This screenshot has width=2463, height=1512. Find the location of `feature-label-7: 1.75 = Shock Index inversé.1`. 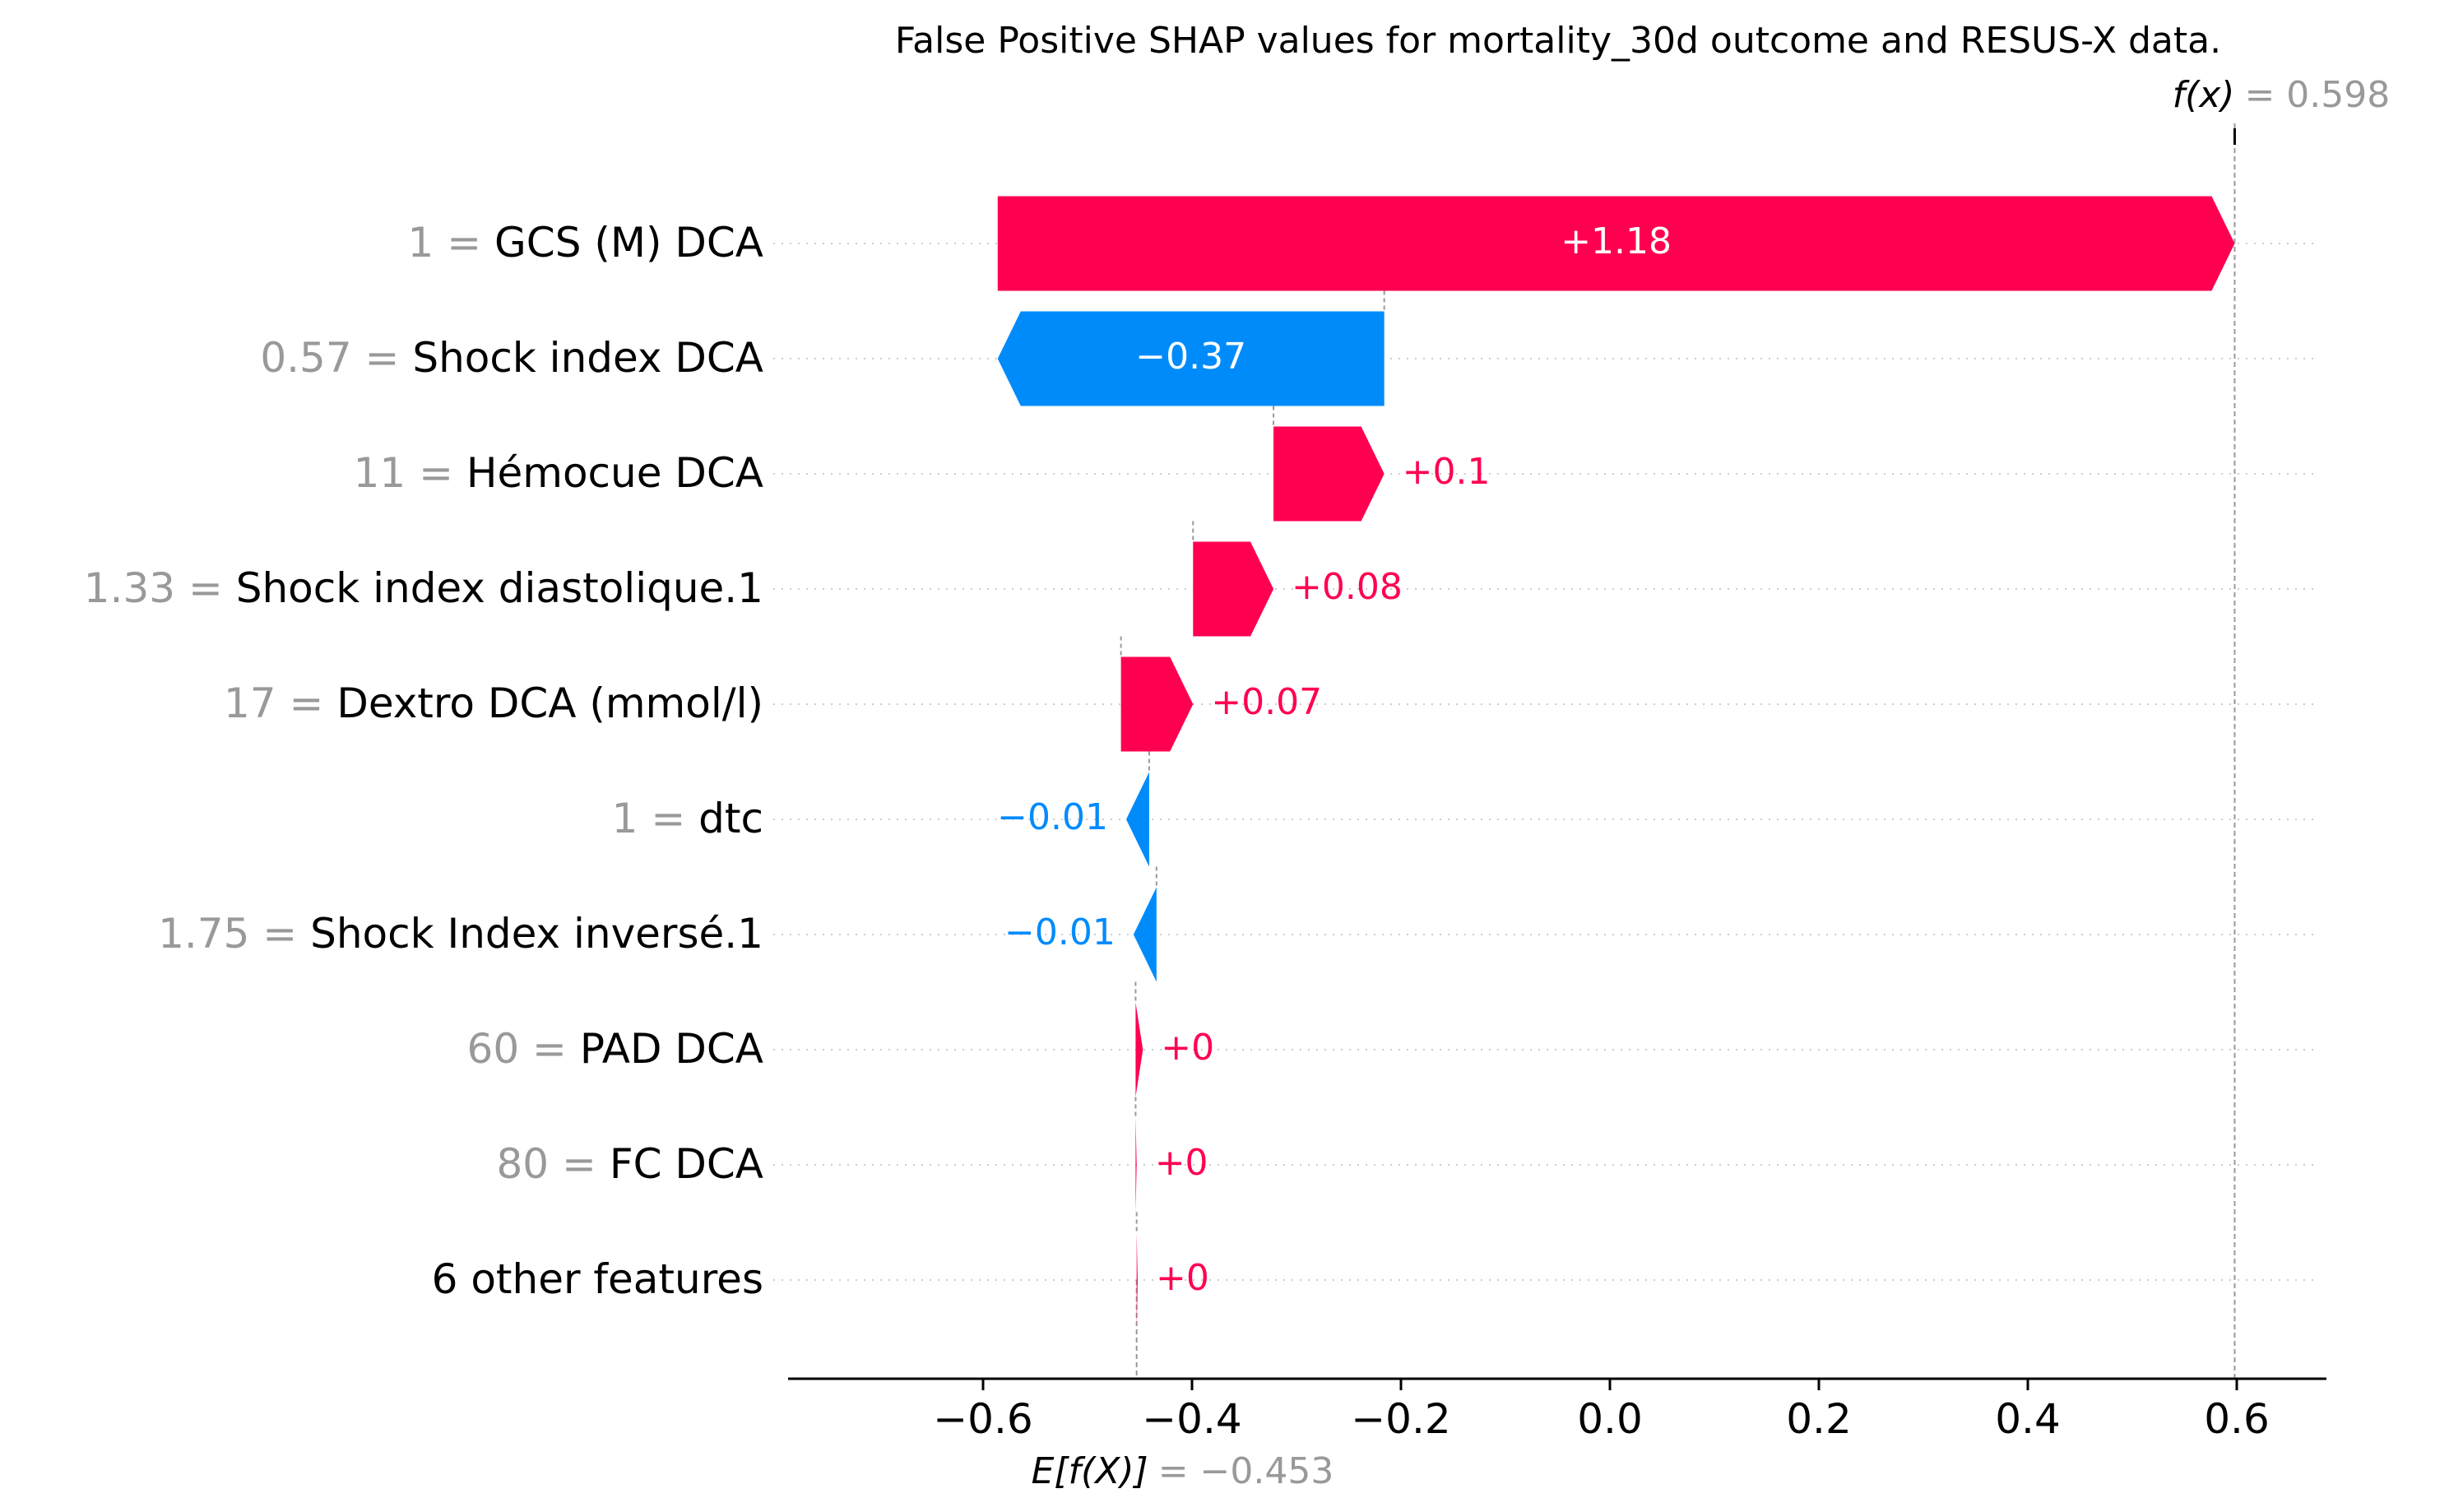

feature-label-7: 1.75 = Shock Index inversé.1 is located at coordinates (460, 934).